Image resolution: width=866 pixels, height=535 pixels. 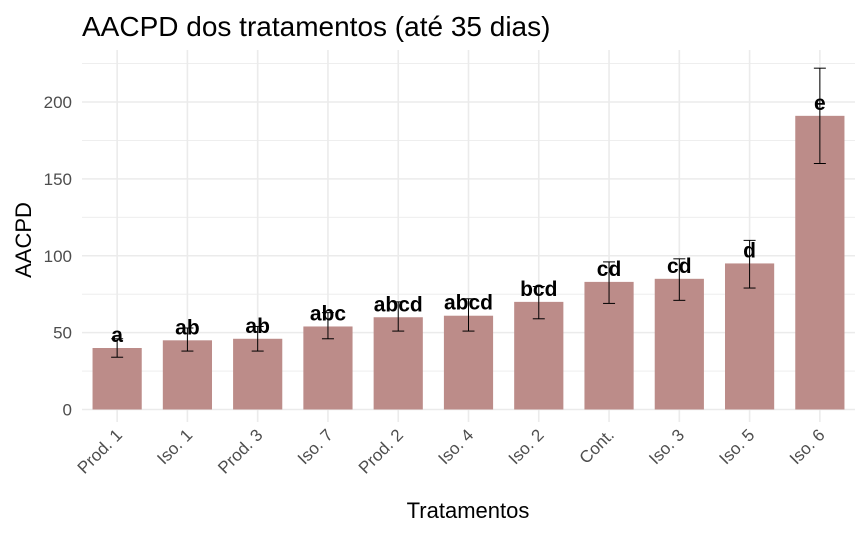 What do you see at coordinates (100, 451) in the screenshot?
I see `x-tick-label: Prod. 1` at bounding box center [100, 451].